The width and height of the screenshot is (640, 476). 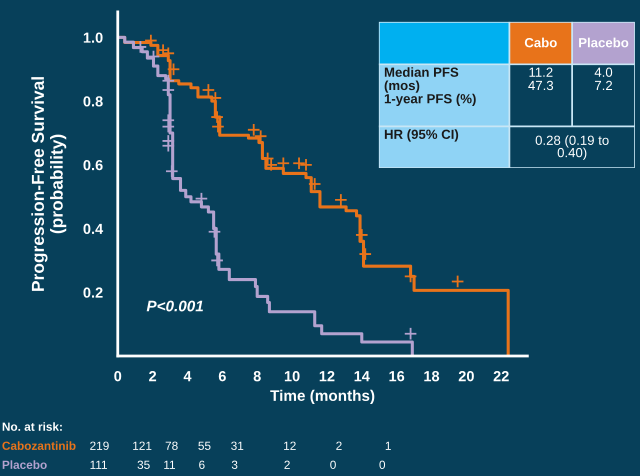 What do you see at coordinates (501, 376) in the screenshot?
I see `x-tick-label: 22` at bounding box center [501, 376].